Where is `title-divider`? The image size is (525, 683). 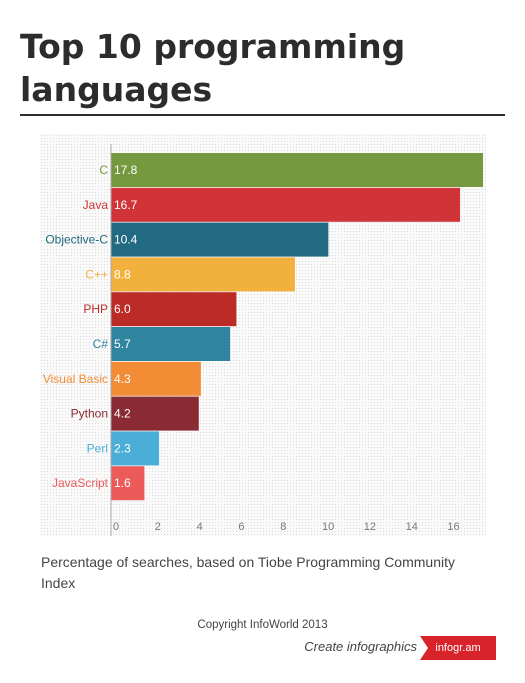
title-divider is located at coordinates (262, 115).